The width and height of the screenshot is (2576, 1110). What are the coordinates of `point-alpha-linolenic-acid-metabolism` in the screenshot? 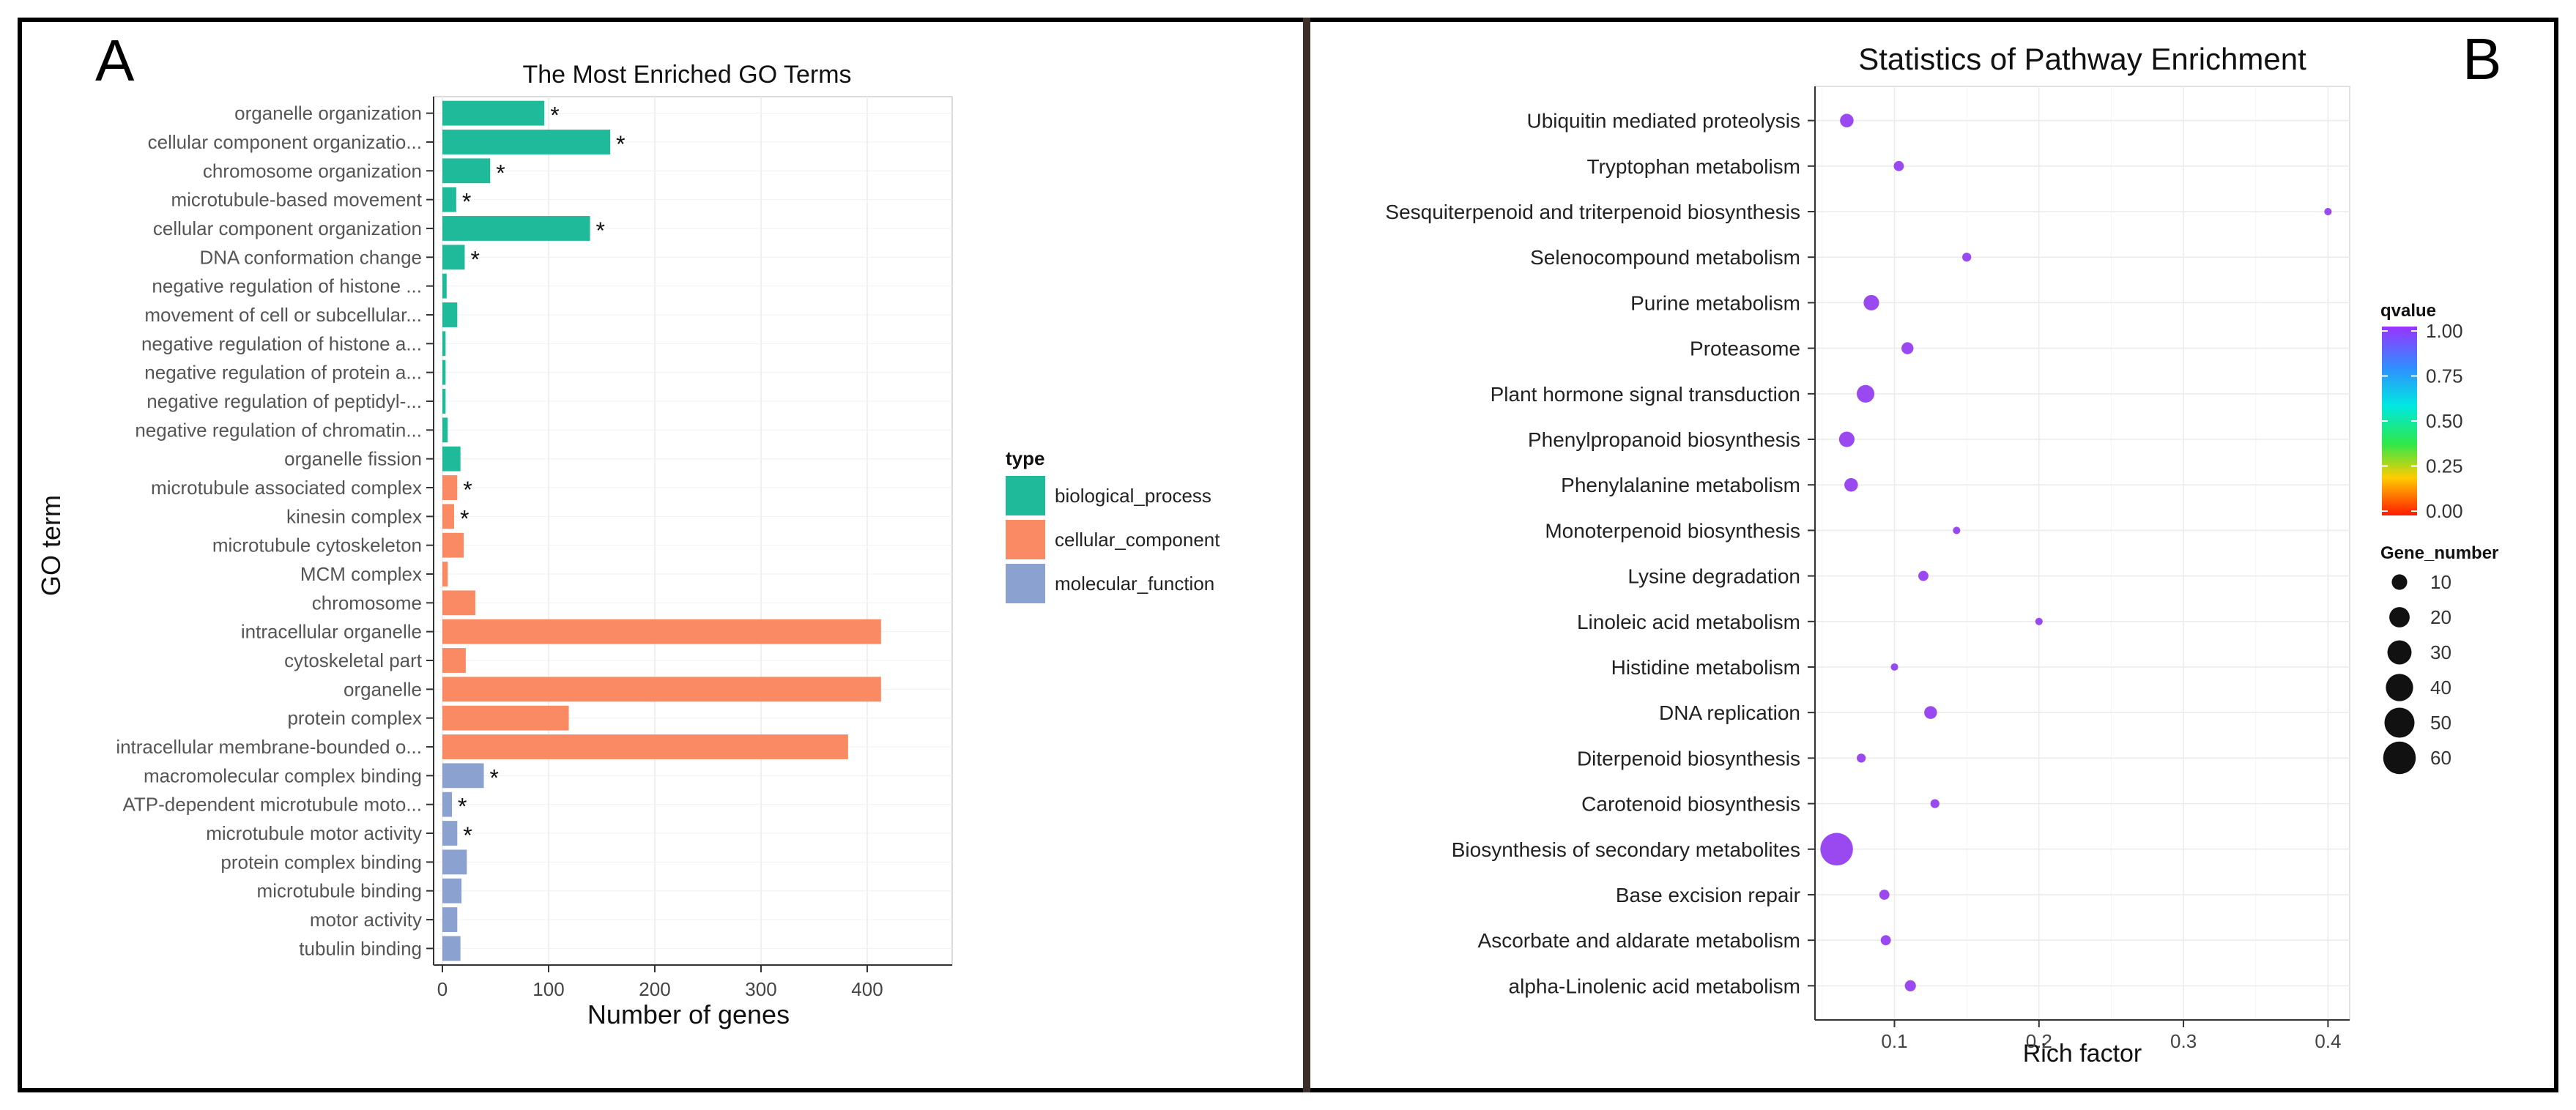 It's located at (1910, 986).